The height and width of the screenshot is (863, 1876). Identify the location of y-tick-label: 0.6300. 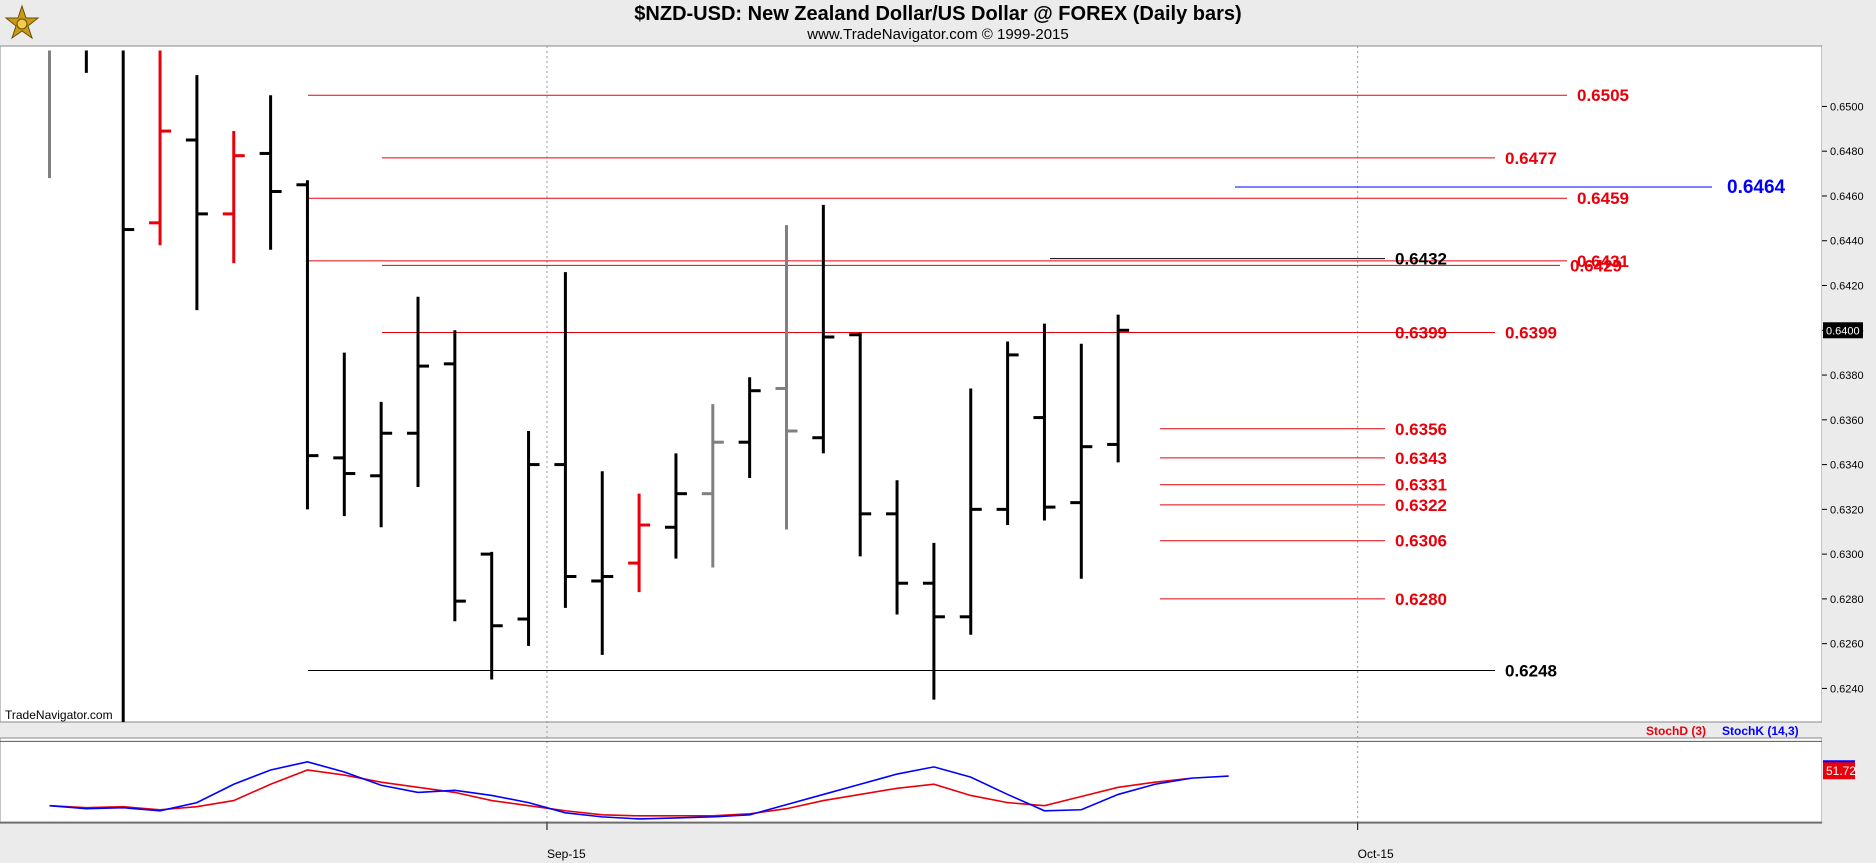
(1847, 555).